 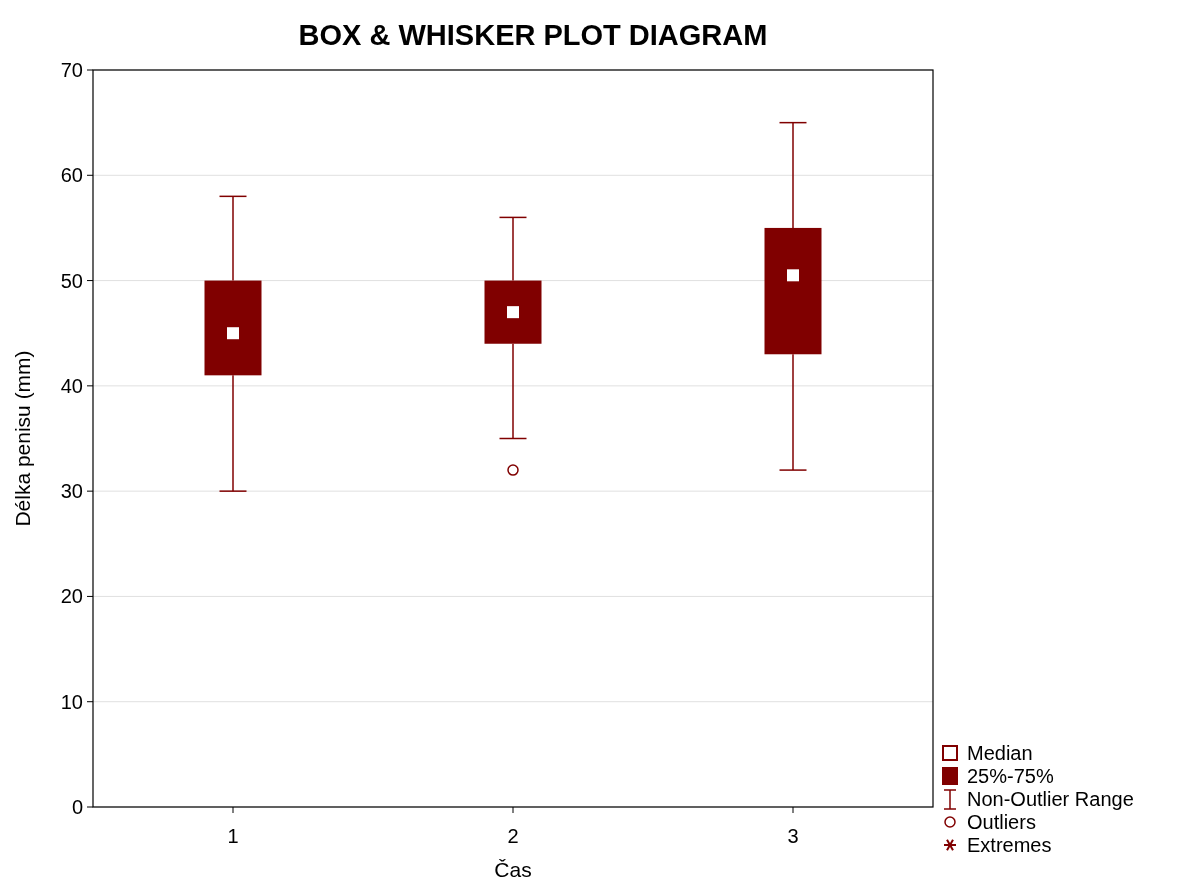 I want to click on y-tick-label: 40, so click(x=71, y=385).